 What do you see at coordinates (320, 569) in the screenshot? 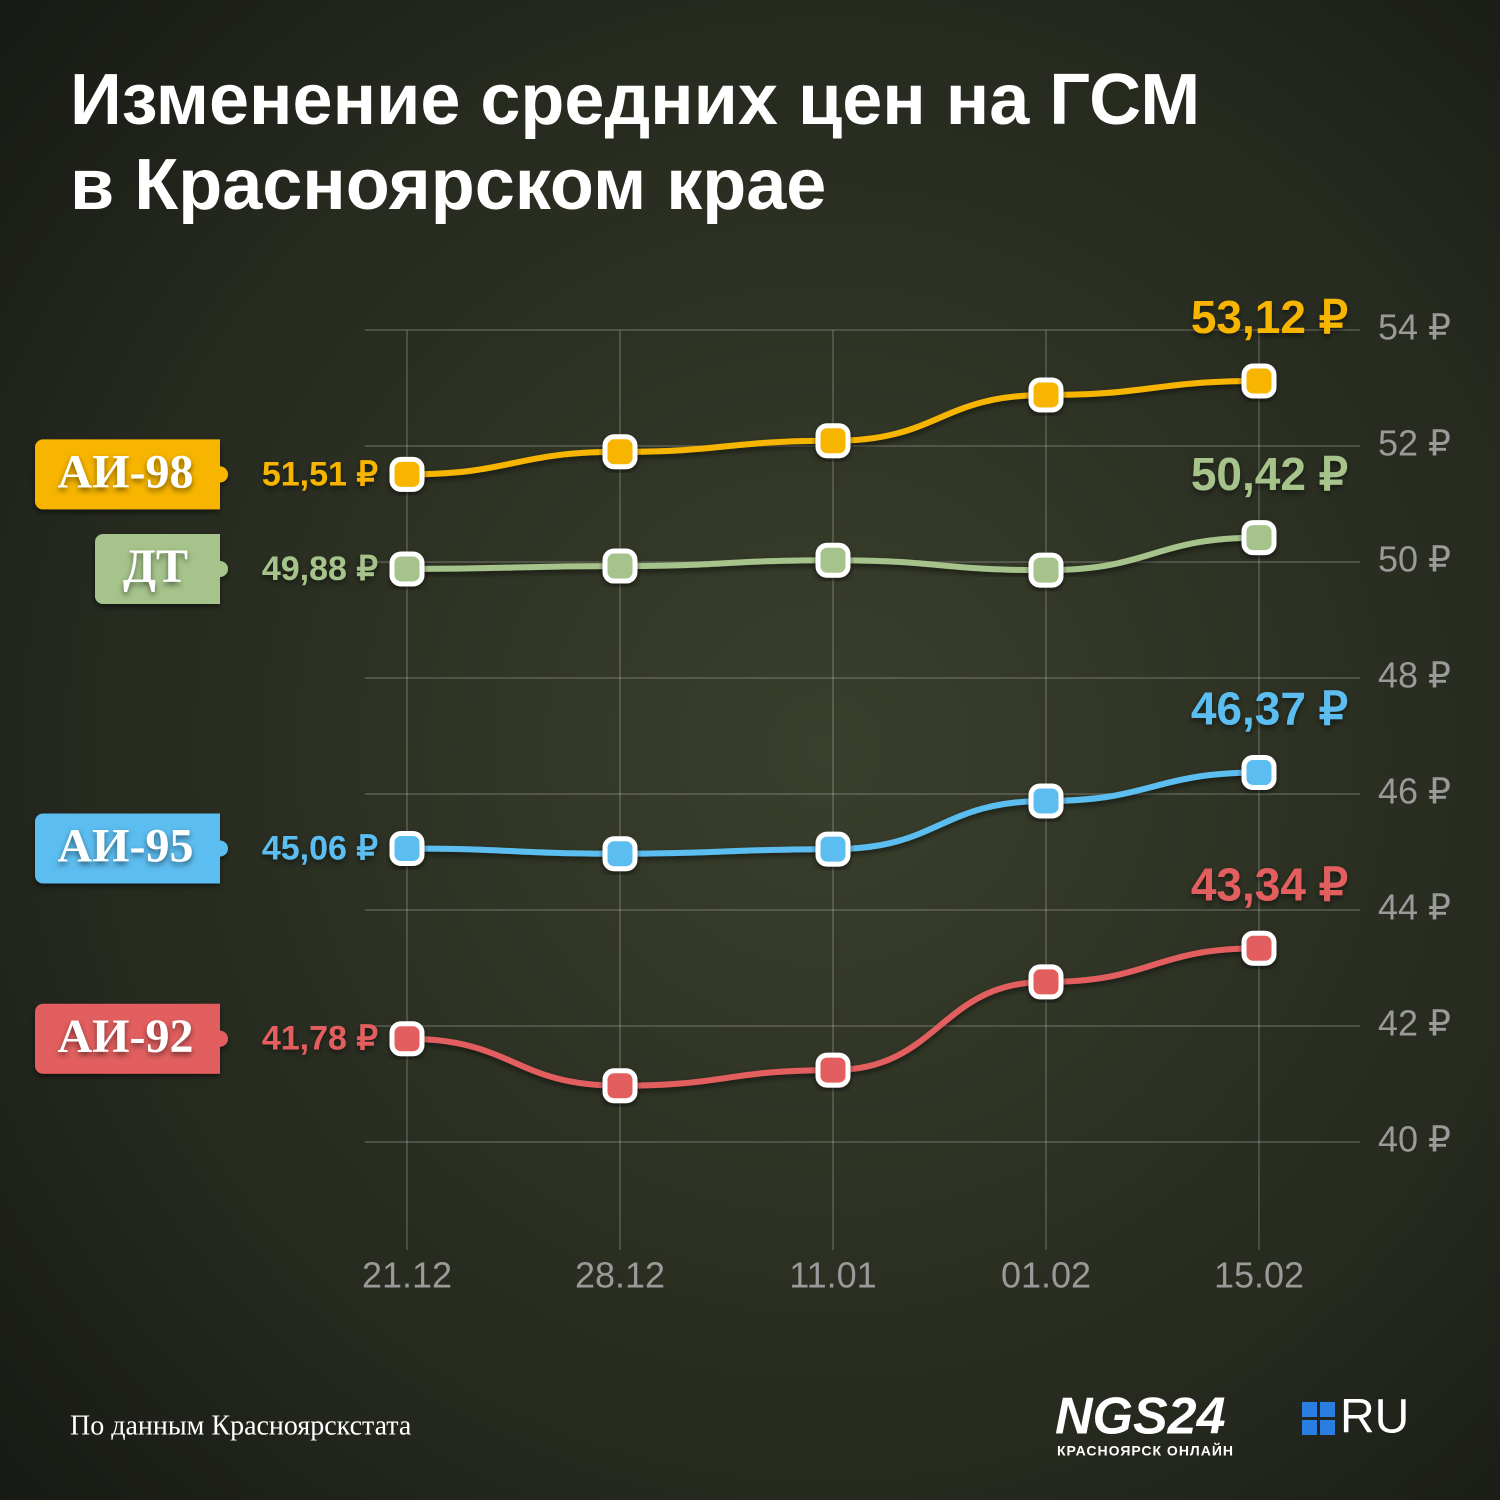
I see `value-label: 49,88 ₽` at bounding box center [320, 569].